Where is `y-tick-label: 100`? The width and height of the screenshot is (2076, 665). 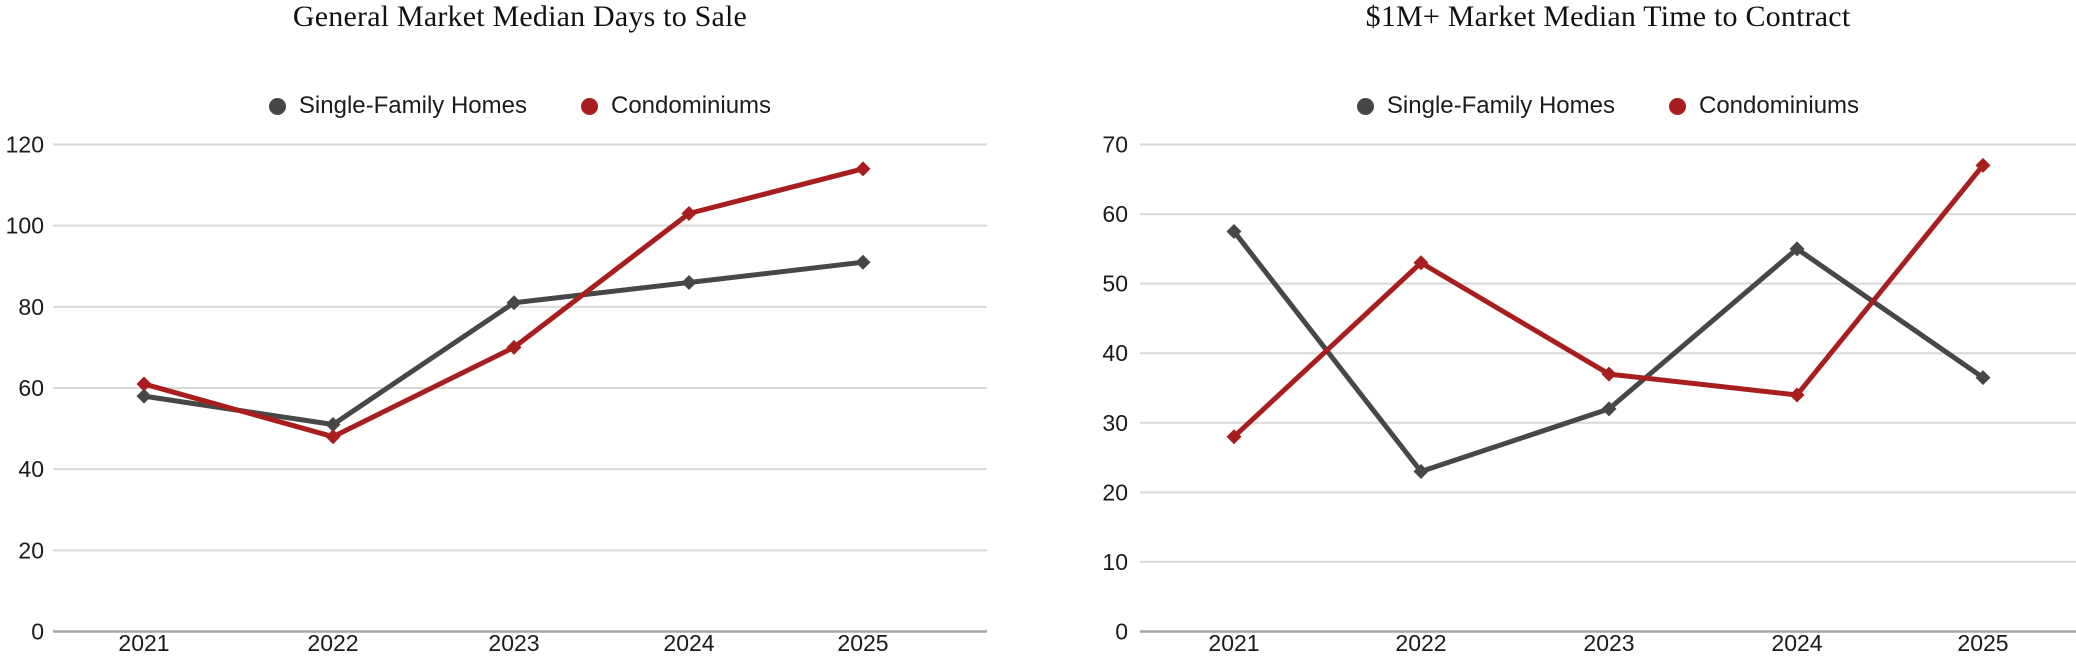 y-tick-label: 100 is located at coordinates (25, 226).